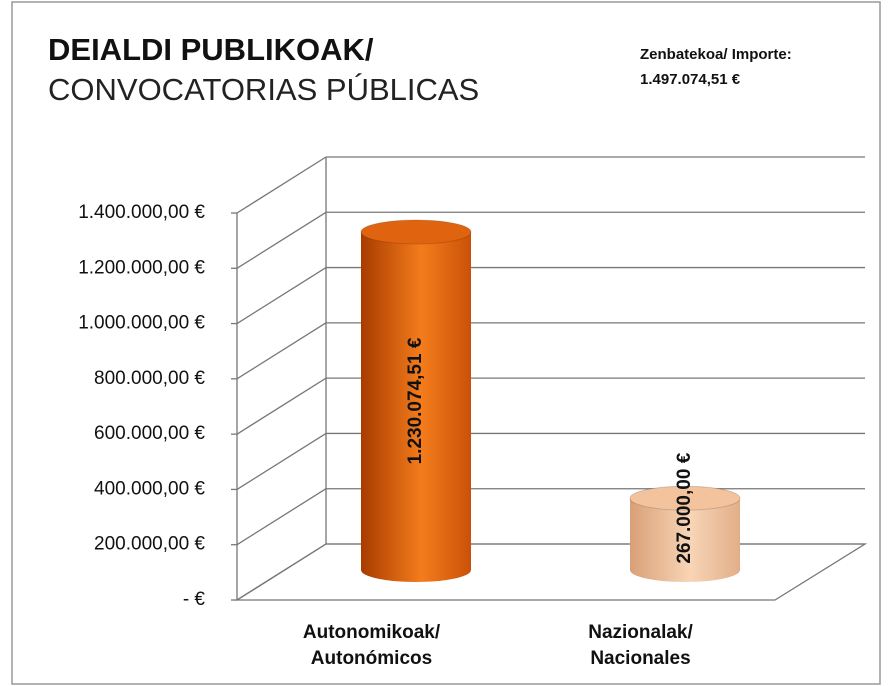 The width and height of the screenshot is (891, 686). I want to click on value-label: 267.000,00 €, so click(684, 507).